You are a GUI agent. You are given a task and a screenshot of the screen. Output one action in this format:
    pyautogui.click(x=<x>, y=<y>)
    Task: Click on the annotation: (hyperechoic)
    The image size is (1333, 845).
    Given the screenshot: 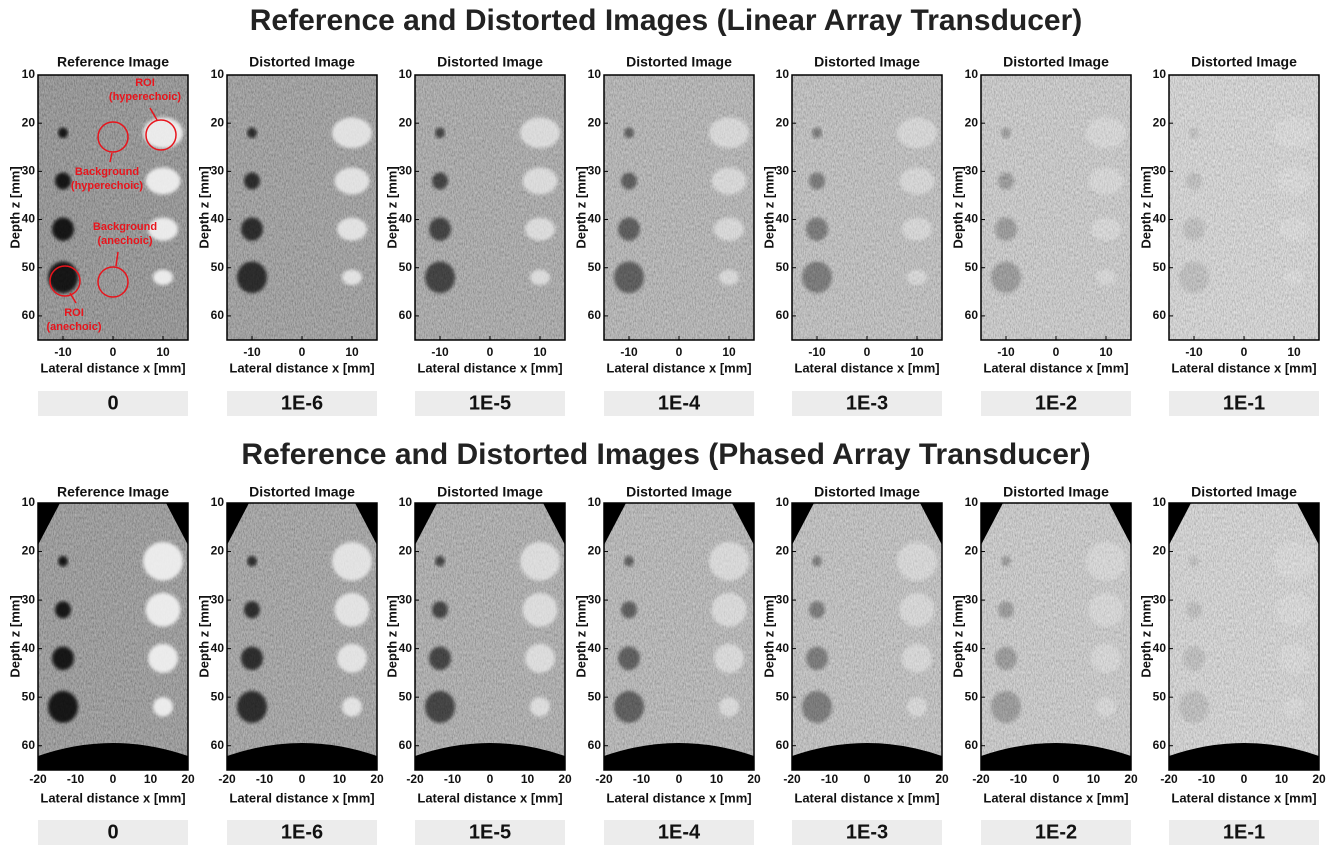 What is the action you would take?
    pyautogui.click(x=107, y=186)
    